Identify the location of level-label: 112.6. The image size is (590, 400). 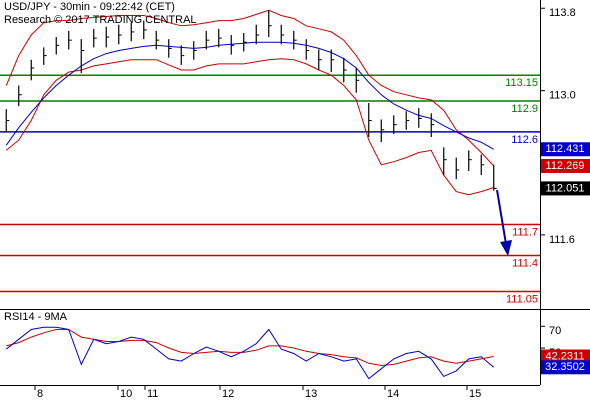
(524, 140).